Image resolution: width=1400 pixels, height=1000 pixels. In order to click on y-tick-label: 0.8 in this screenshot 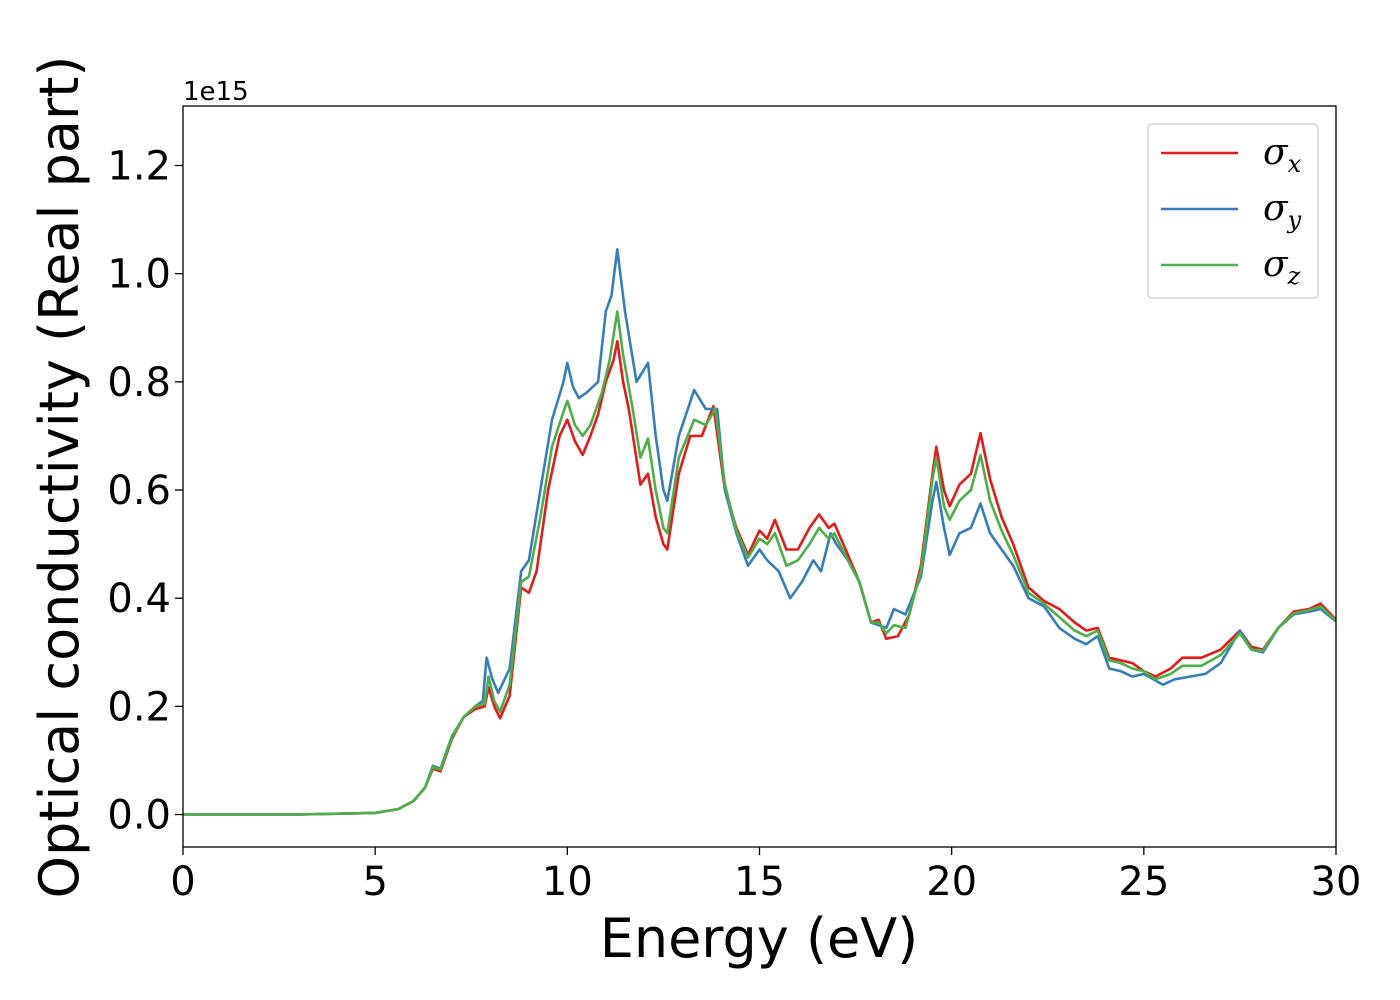, I will do `click(139, 383)`.